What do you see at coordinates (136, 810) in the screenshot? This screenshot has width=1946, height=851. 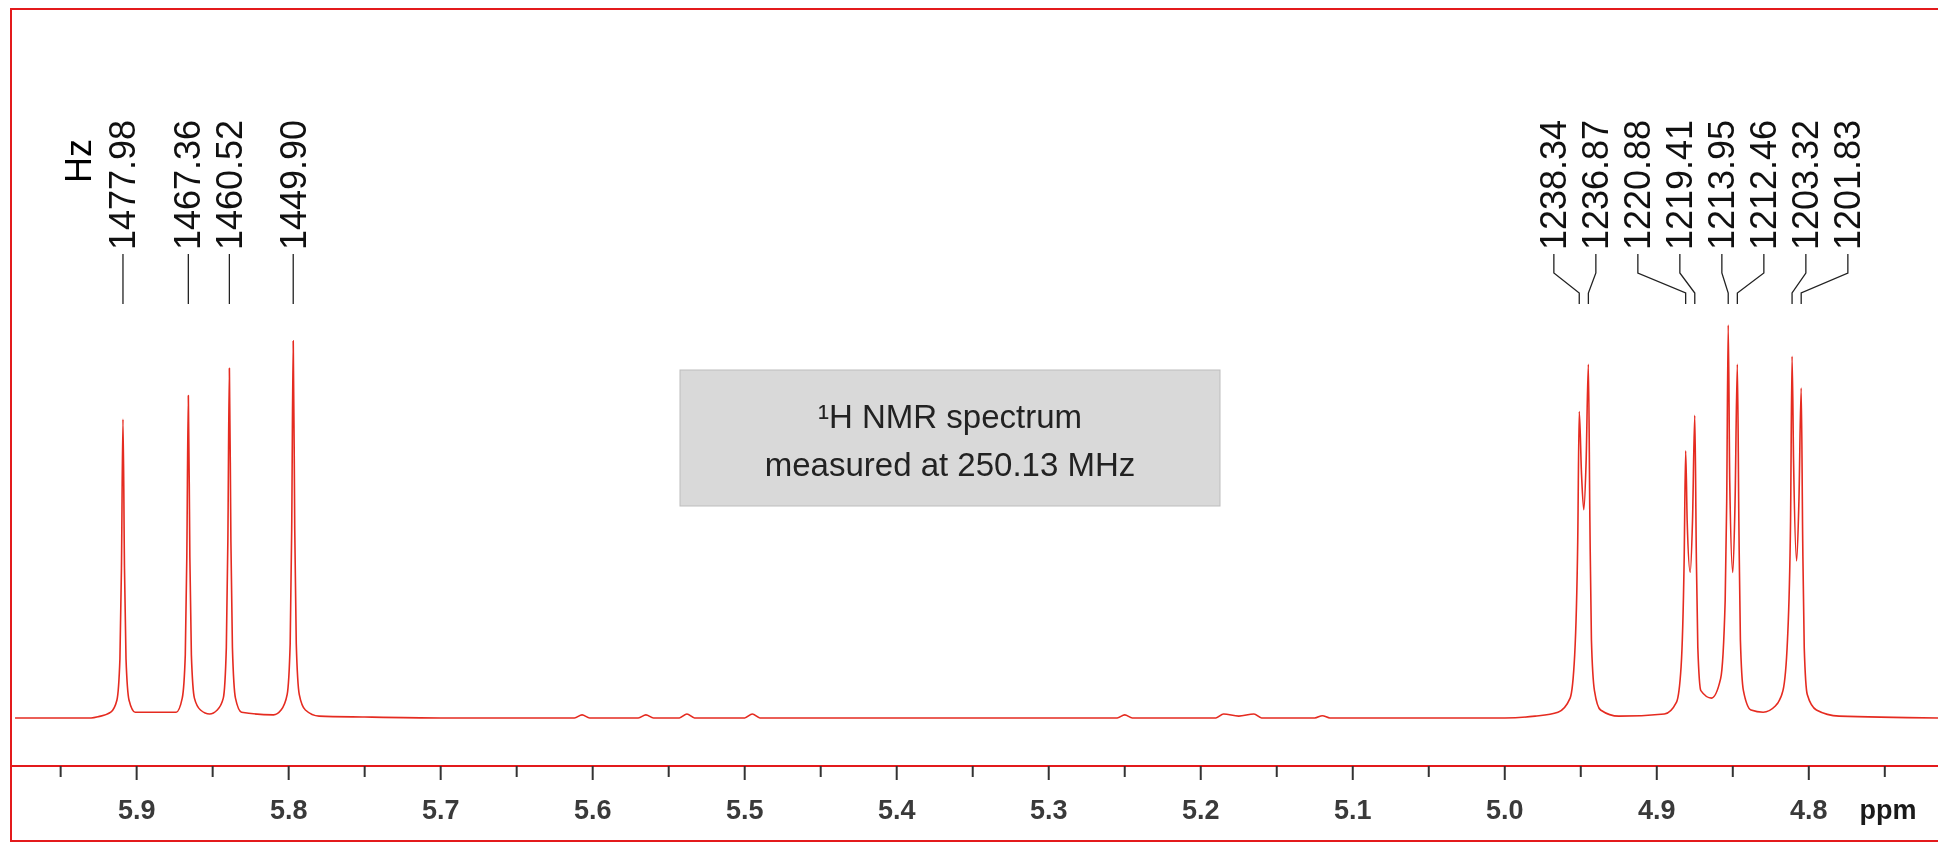 I see `x-tick-label: 5.9` at bounding box center [136, 810].